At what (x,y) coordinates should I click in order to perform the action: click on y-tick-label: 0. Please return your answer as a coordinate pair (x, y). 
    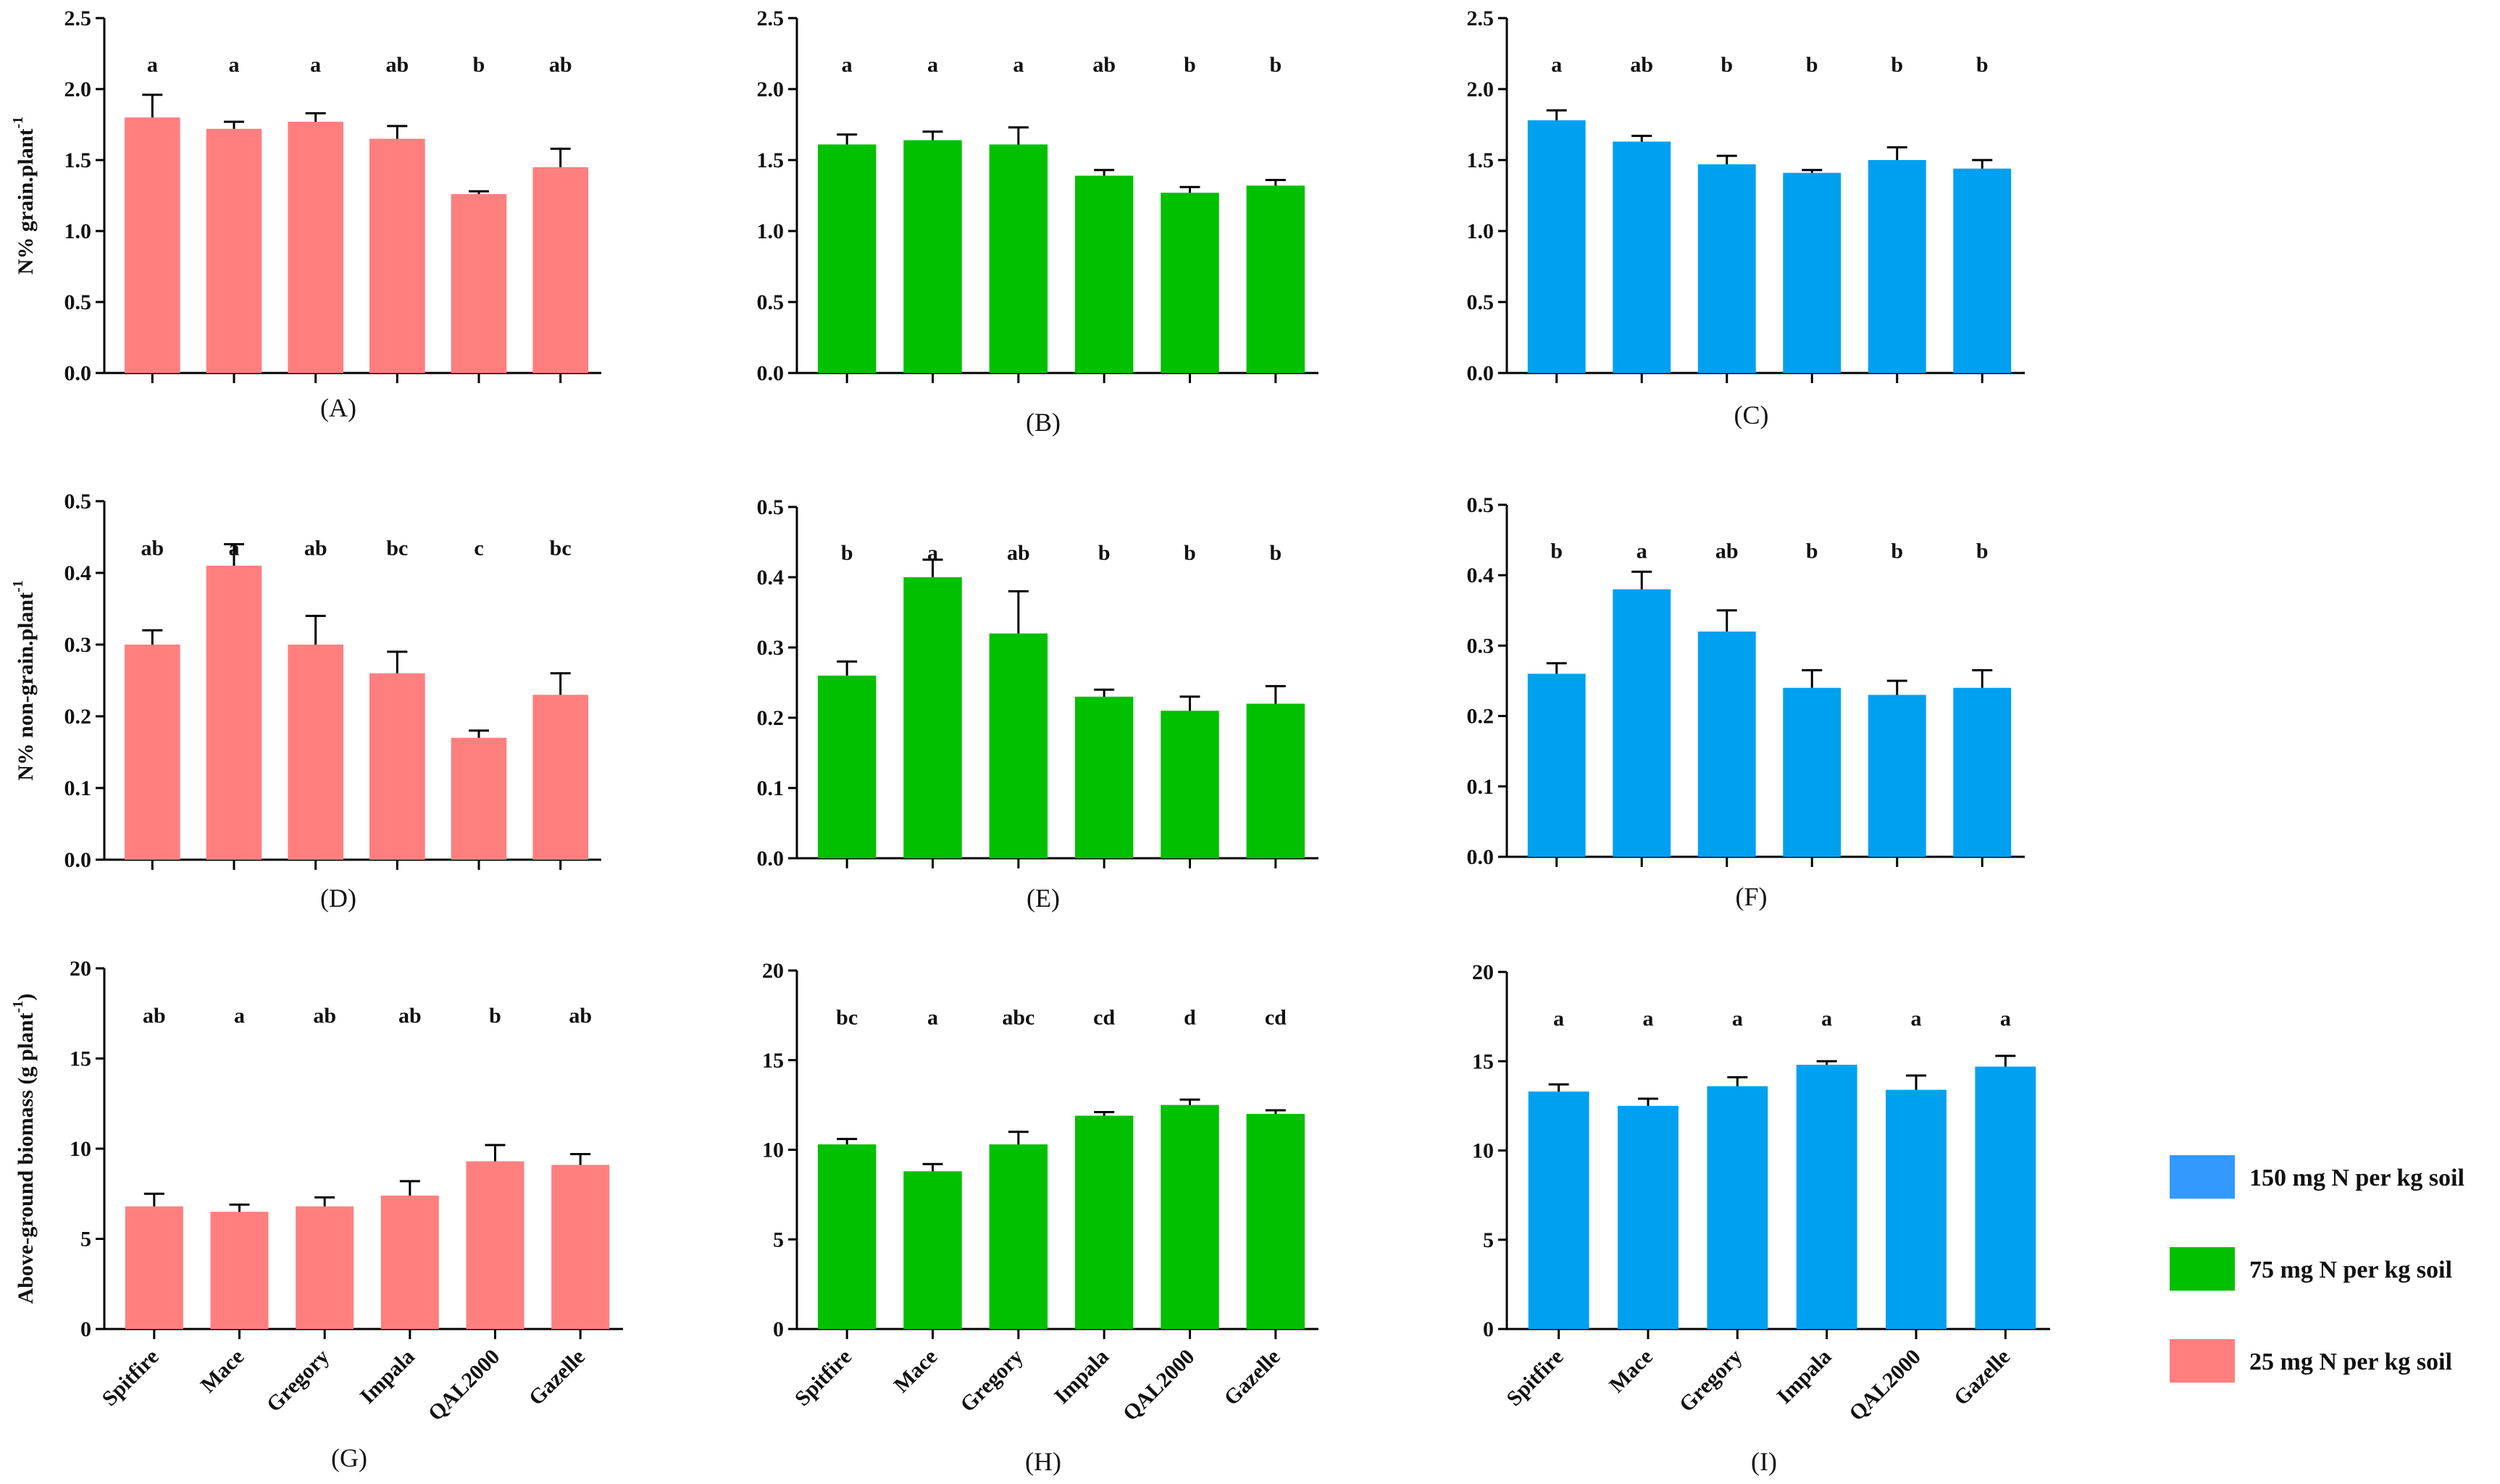
    Looking at the image, I should click on (86, 1329).